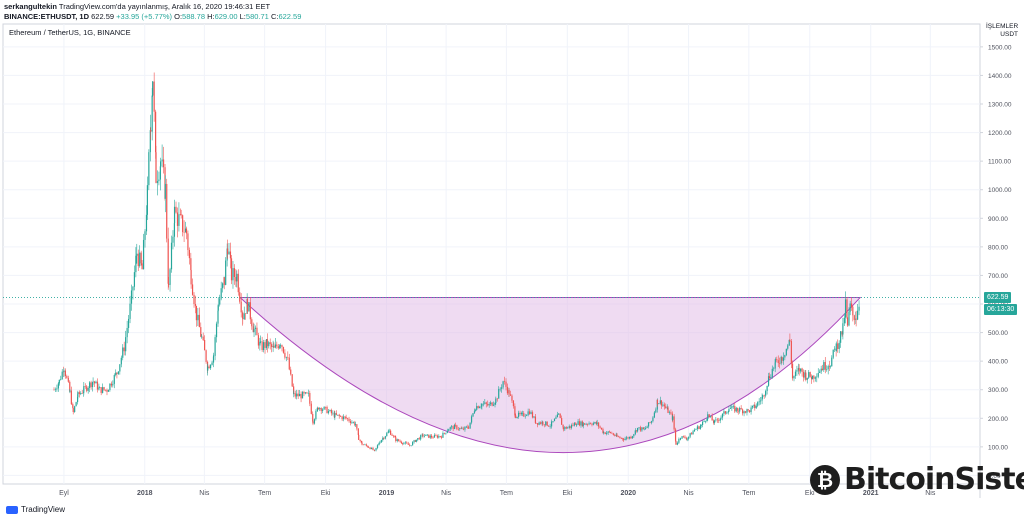 The image size is (1024, 521). Describe the element at coordinates (999, 162) in the screenshot. I see `y-tick-label: 1100.00` at that location.